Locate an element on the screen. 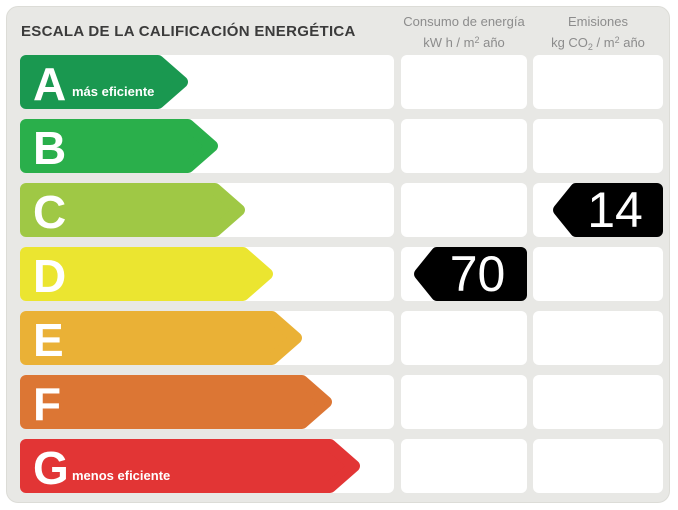  band-d-arrow is located at coordinates (146, 274).